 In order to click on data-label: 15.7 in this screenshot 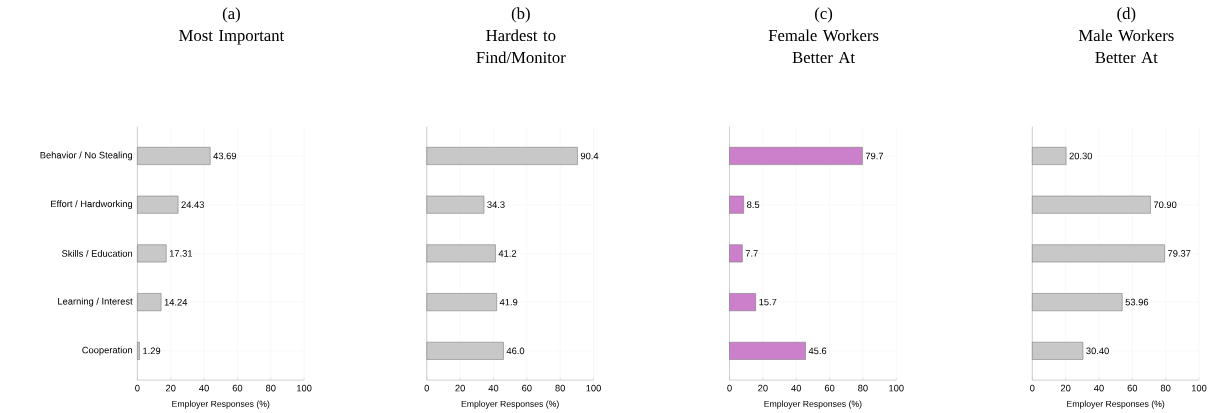, I will do `click(768, 302)`.